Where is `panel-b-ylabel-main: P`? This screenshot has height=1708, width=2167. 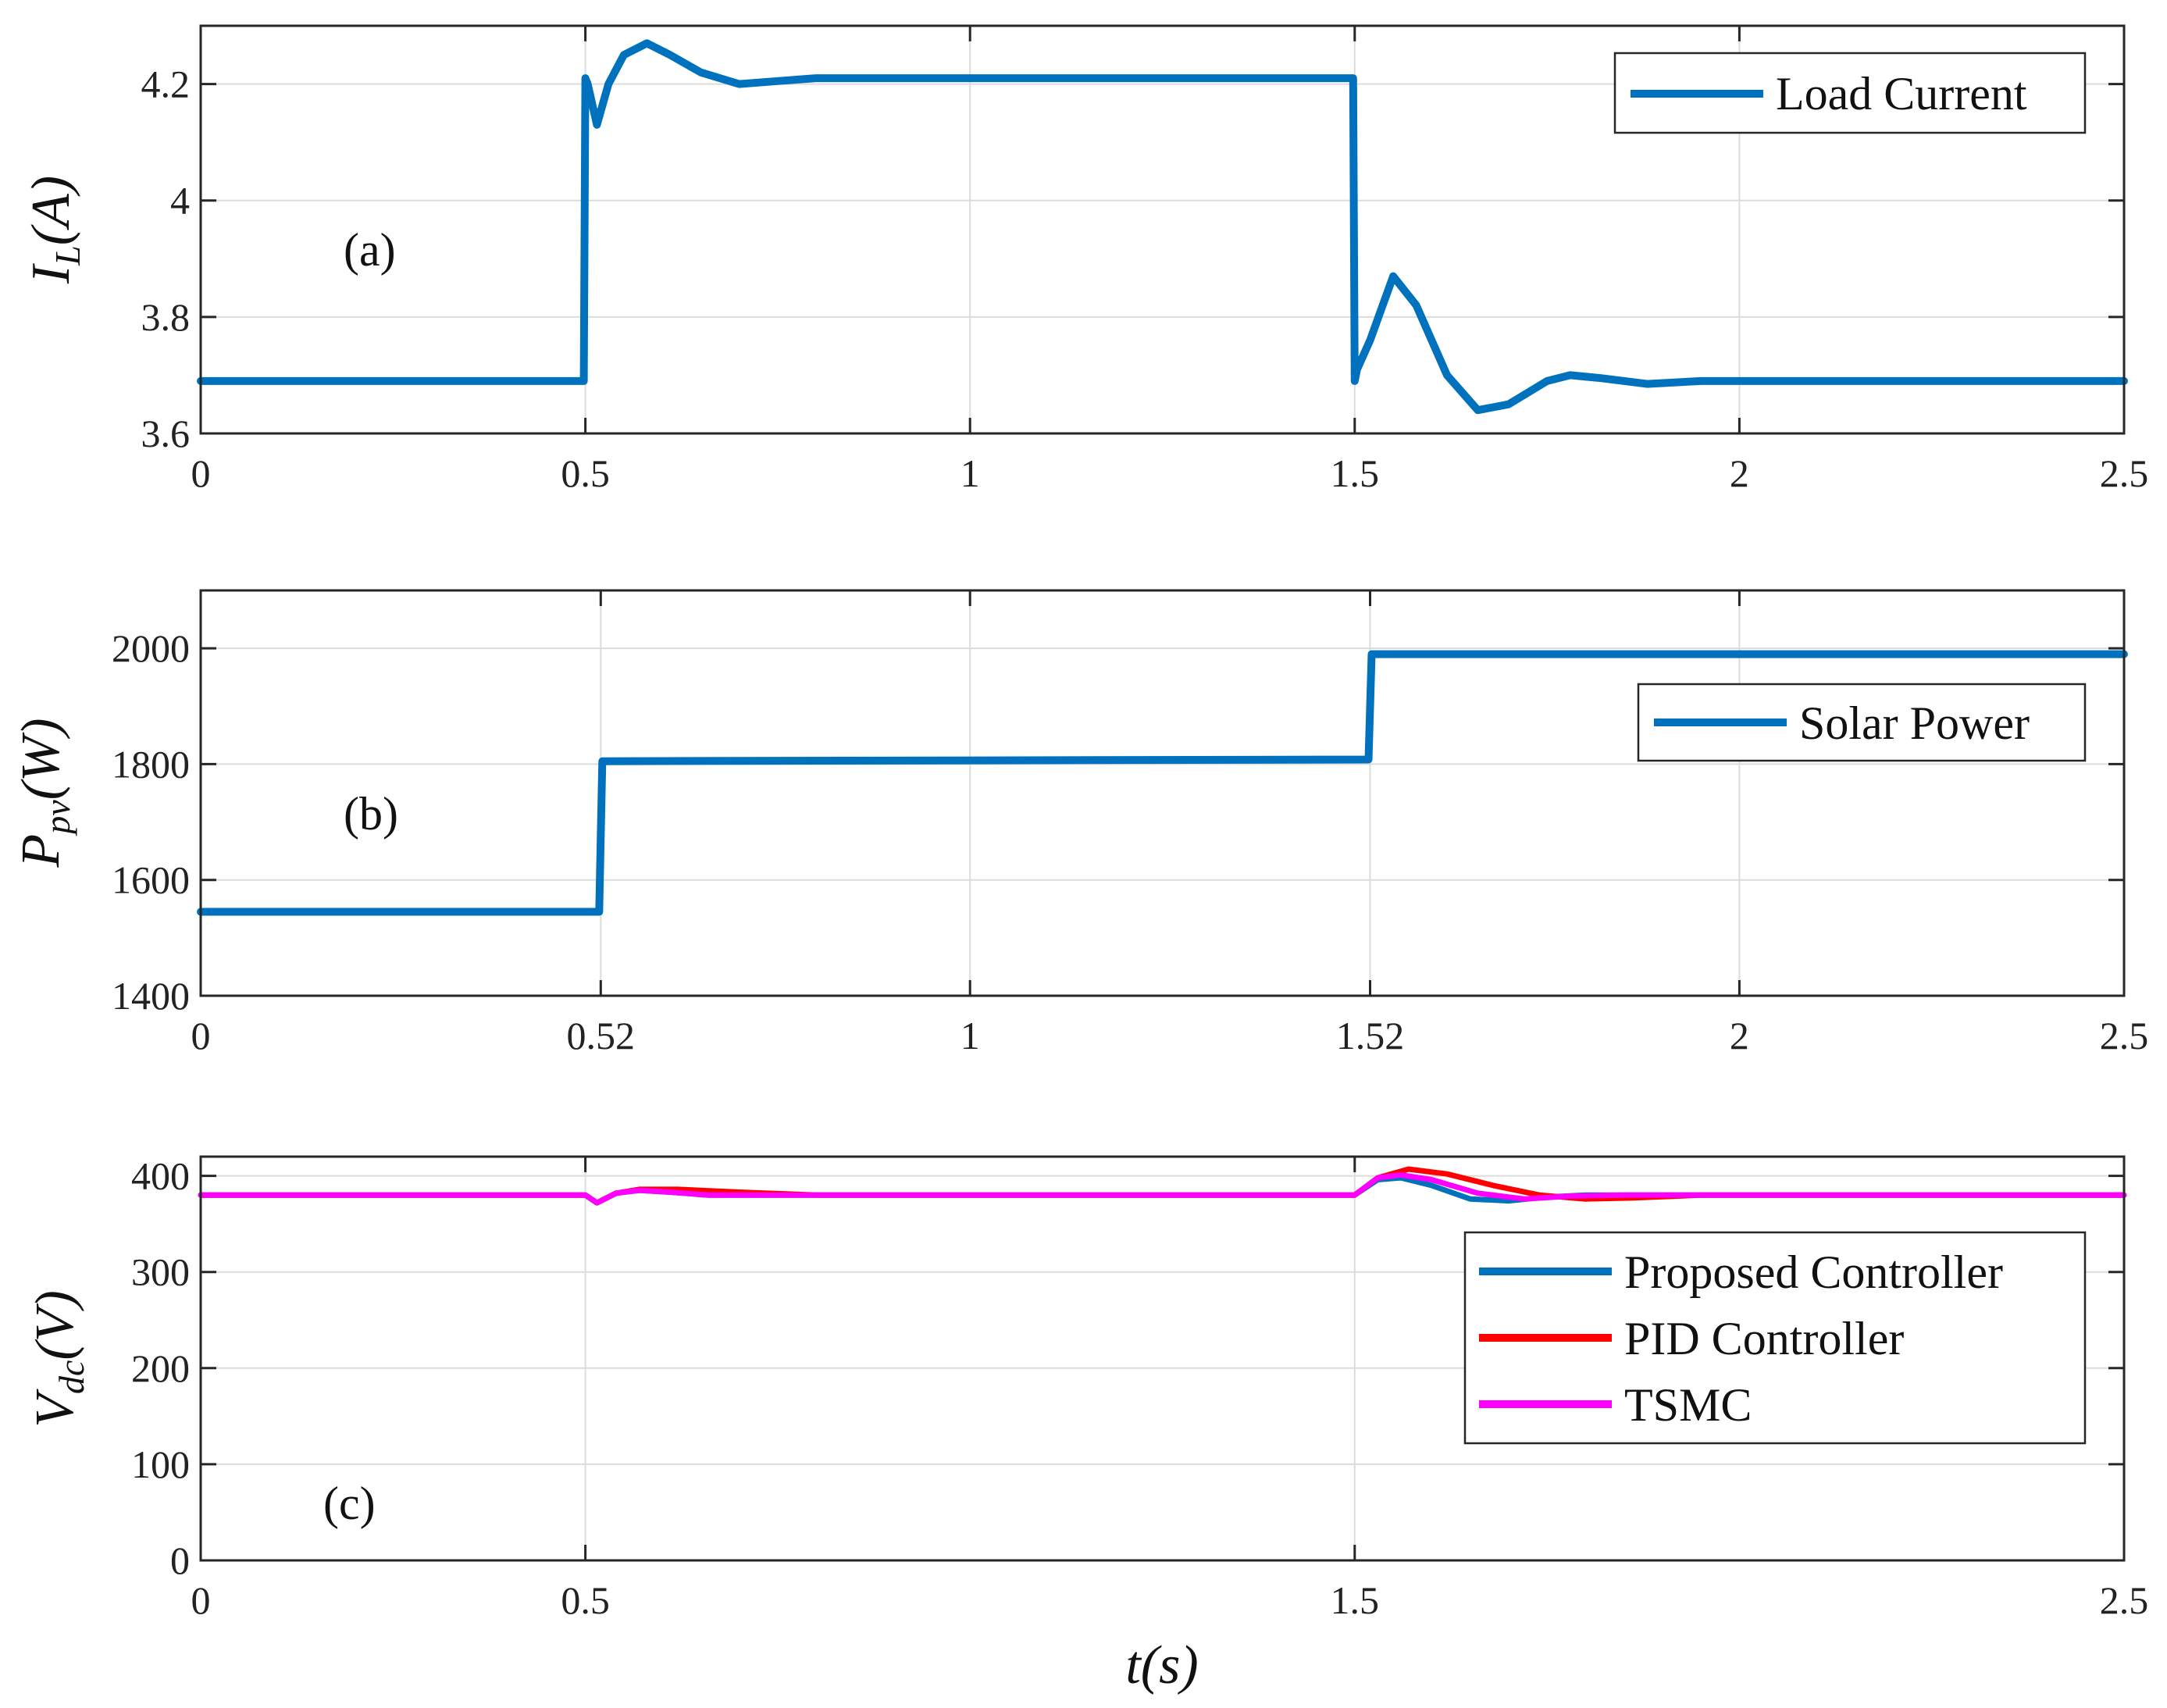 panel-b-ylabel-main: P is located at coordinates (41, 851).